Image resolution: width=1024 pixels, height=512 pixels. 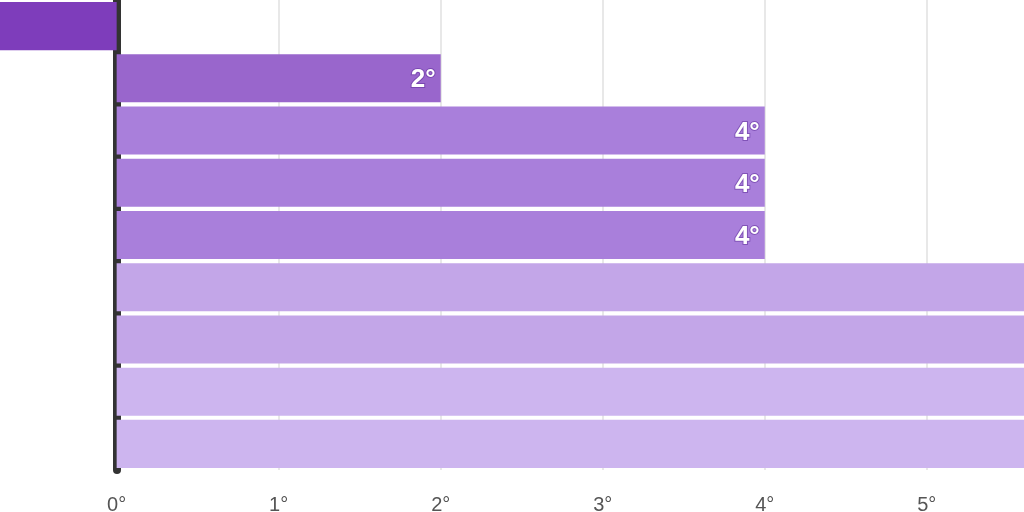 I want to click on x-tick-label: 2°, so click(x=441, y=502).